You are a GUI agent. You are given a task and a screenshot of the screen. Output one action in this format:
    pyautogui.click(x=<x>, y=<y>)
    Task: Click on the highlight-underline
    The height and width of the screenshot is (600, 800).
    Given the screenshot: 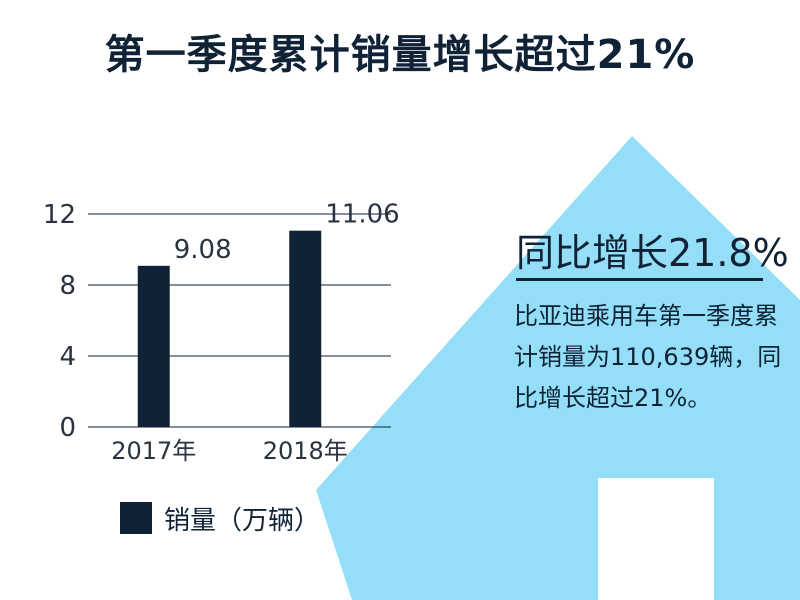 What is the action you would take?
    pyautogui.click(x=639, y=279)
    